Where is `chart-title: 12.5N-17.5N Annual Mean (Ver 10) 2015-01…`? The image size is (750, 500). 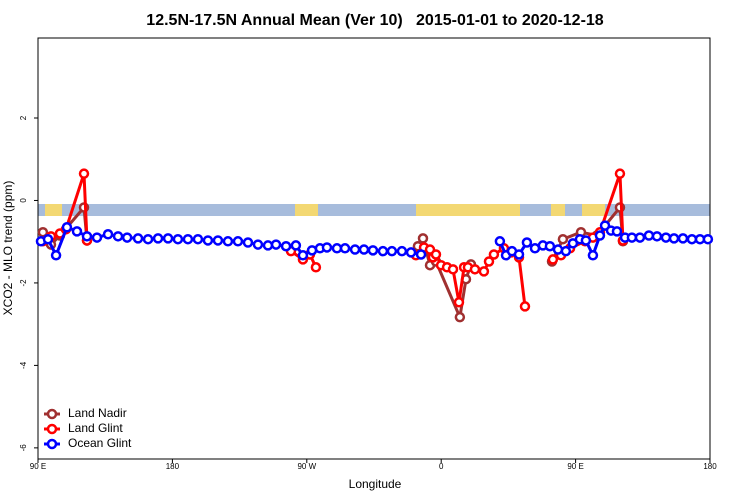 chart-title: 12.5N-17.5N Annual Mean (Ver 10) 2015-01… is located at coordinates (375, 20).